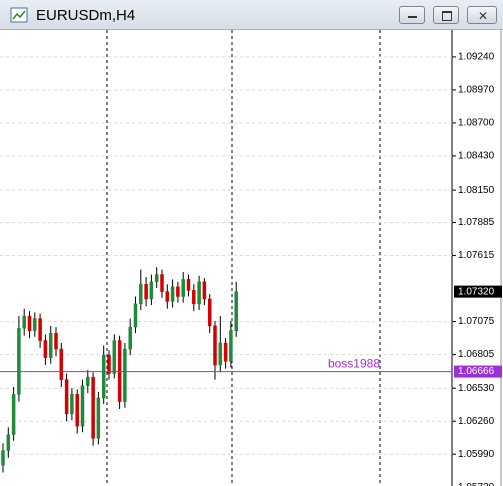  I want to click on y-tick-label: 1.05720, so click(476, 484).